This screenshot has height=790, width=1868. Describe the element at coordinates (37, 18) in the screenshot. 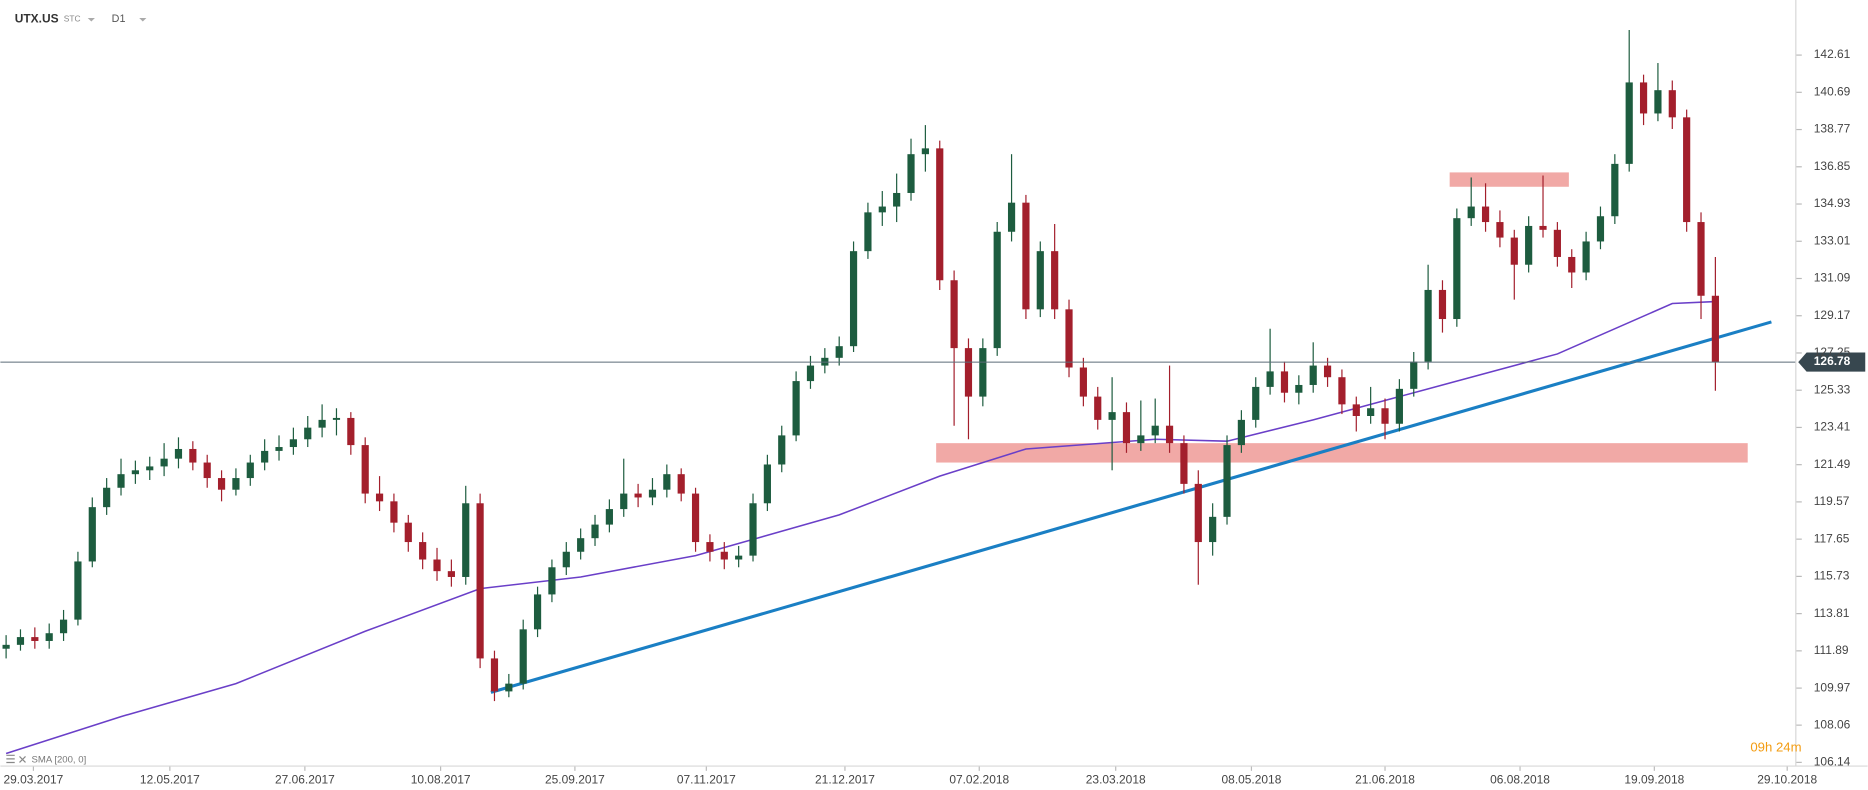

I see `symbol: UTX.US` at that location.